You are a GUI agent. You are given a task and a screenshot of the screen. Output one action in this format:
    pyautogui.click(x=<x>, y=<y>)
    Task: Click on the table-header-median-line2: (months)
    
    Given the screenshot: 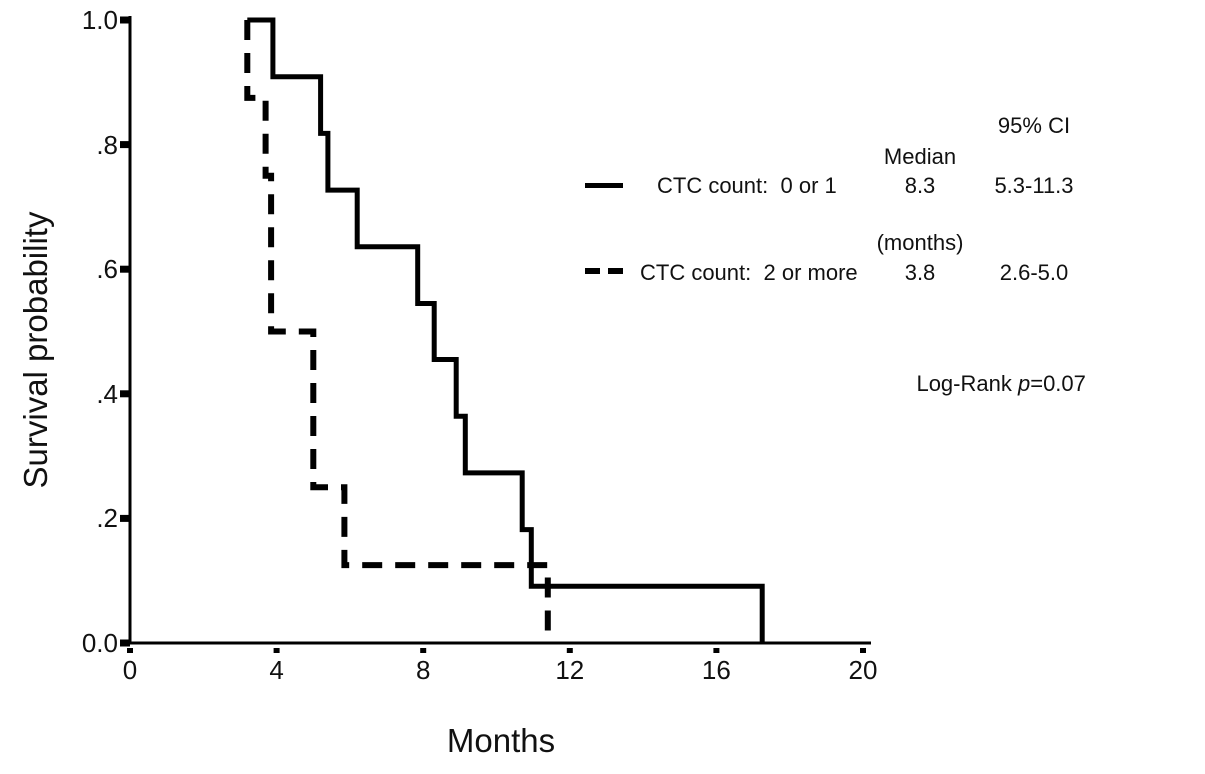 What is the action you would take?
    pyautogui.click(x=920, y=242)
    